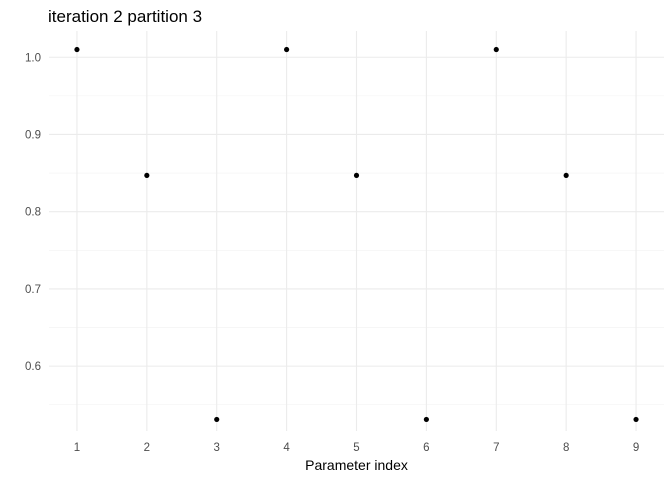 This screenshot has width=672, height=480. Describe the element at coordinates (77, 448) in the screenshot. I see `x-tick-label-1: 1` at that location.